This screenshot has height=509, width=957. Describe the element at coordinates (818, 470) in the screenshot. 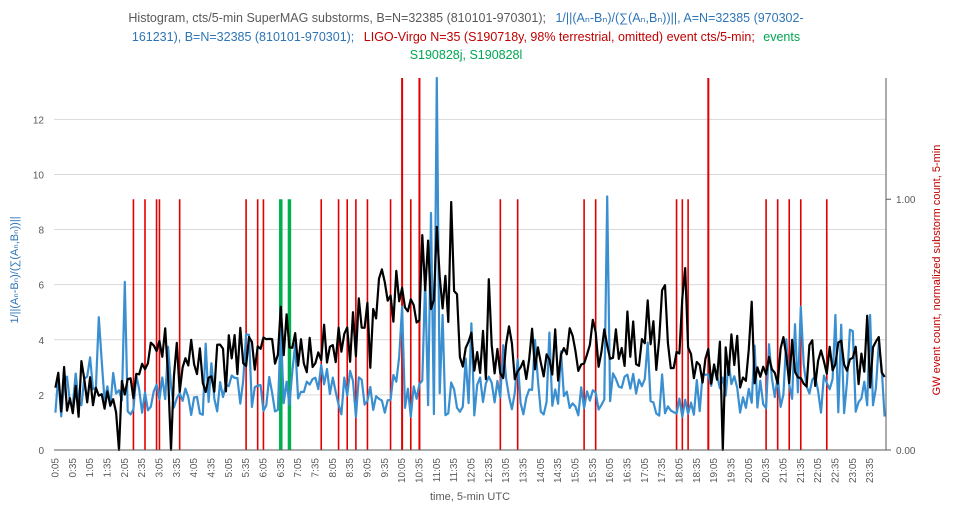

I see `x-tick-label: 22:05` at that location.